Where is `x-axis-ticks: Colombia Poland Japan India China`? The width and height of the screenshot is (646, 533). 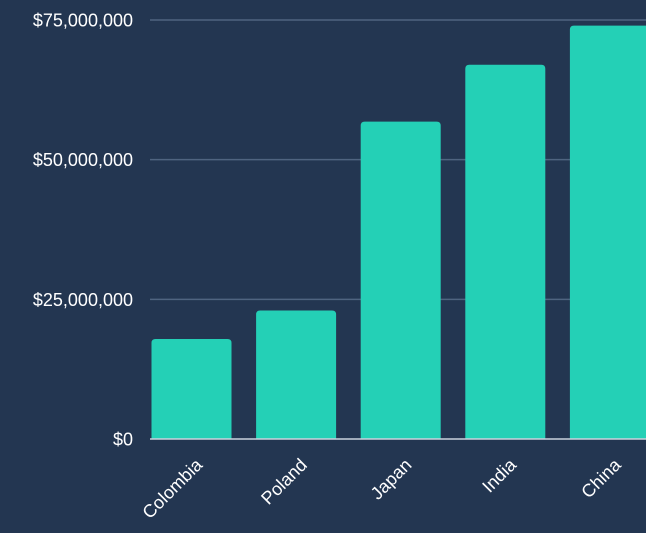
x-axis-ticks: Colombia Poland Japan India China is located at coordinates (381, 488).